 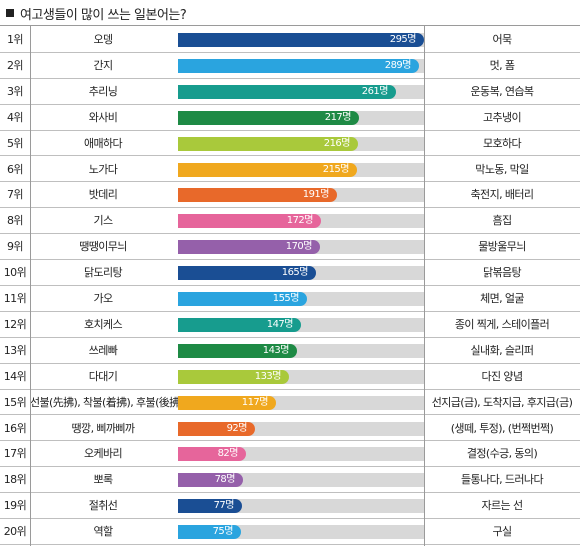 What do you see at coordinates (103, 428) in the screenshot?
I see `term-label: 땡깡, 삐까삐까` at bounding box center [103, 428].